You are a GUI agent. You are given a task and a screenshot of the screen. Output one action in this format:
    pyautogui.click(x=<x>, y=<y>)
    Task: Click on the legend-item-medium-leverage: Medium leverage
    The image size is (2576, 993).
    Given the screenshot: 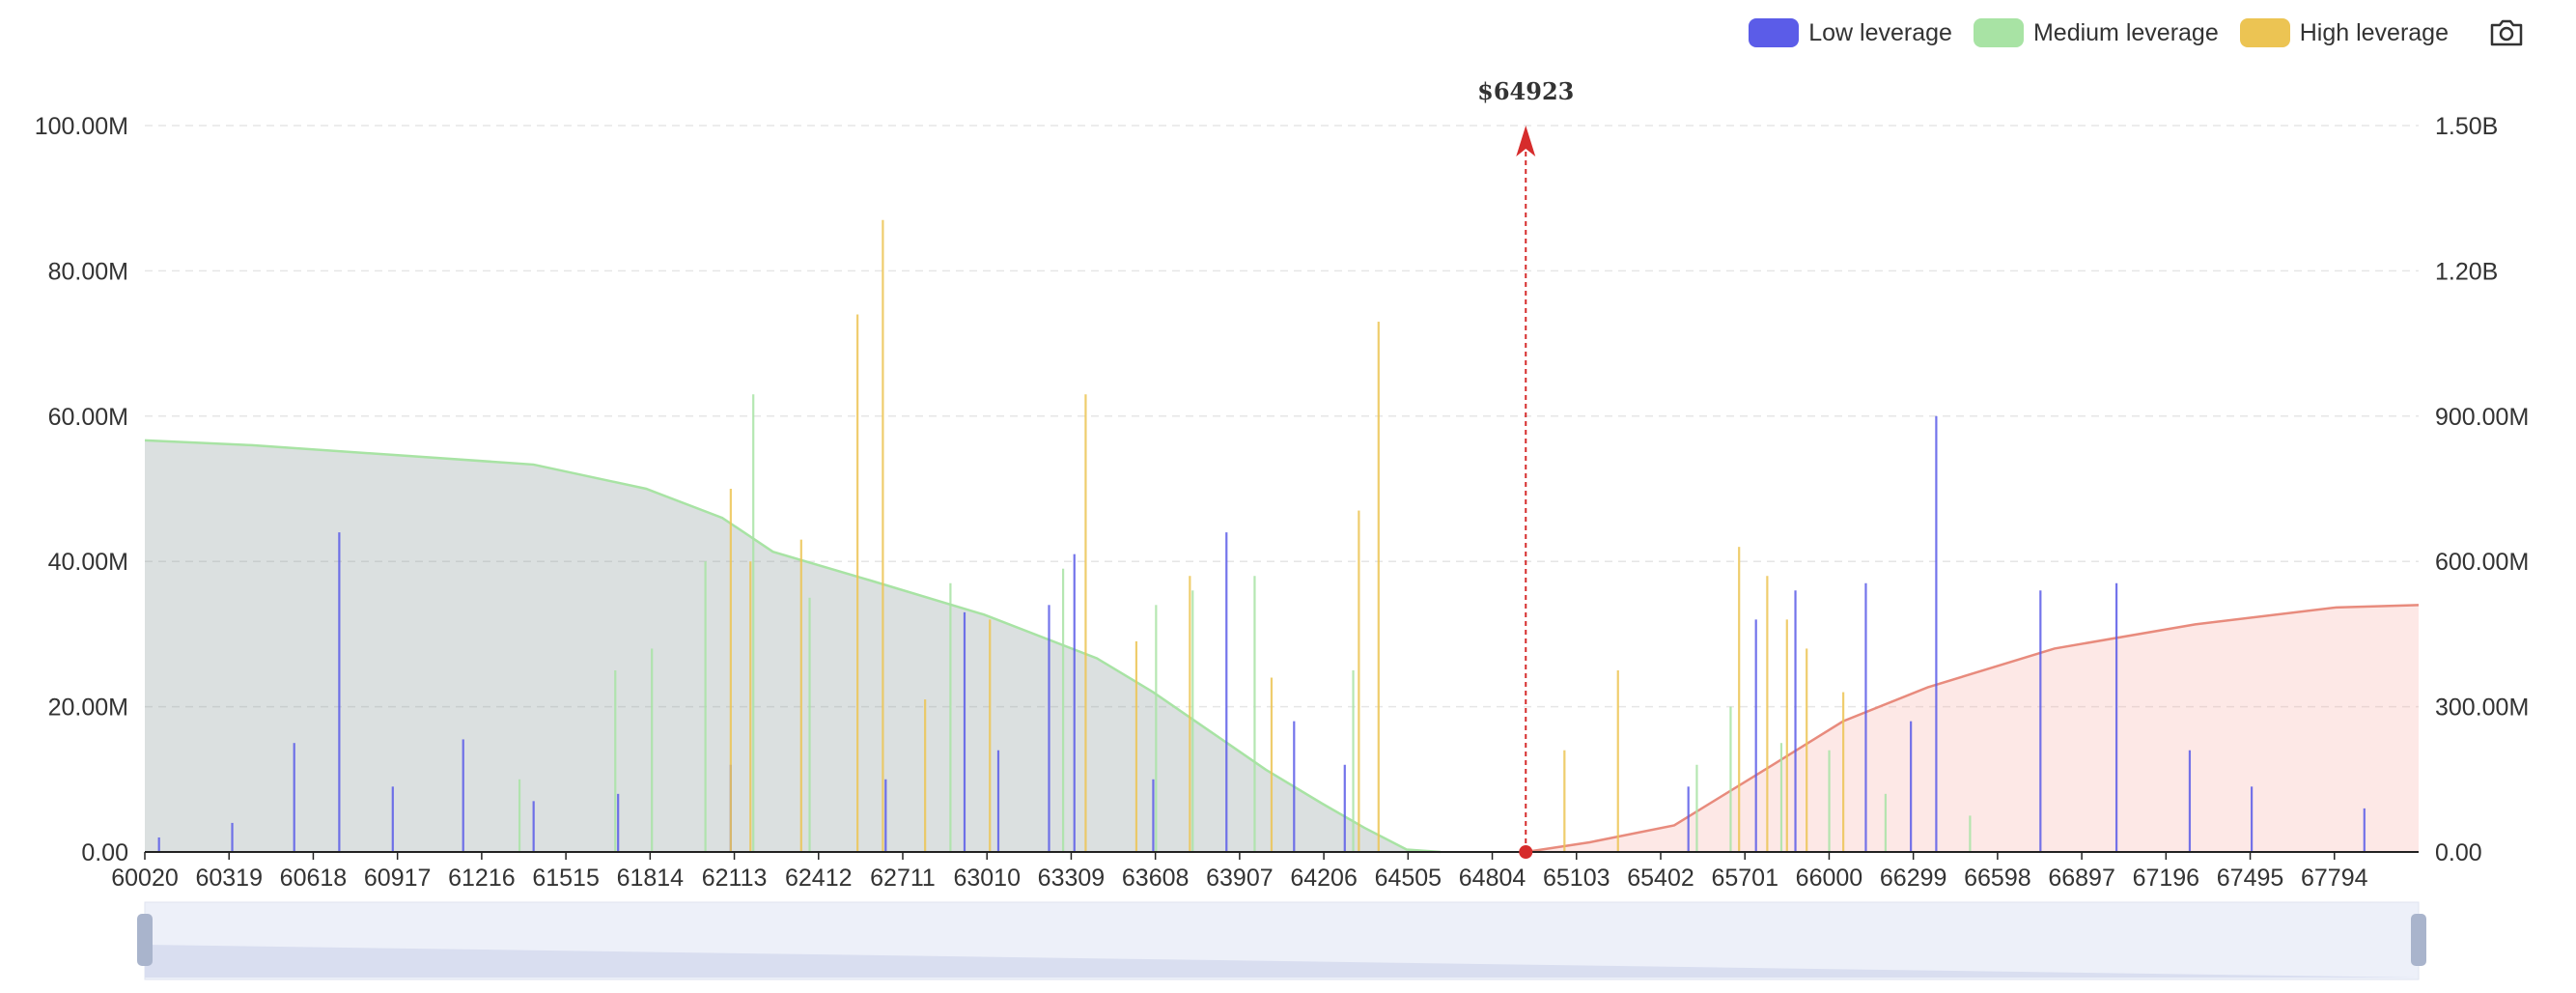 What is the action you would take?
    pyautogui.click(x=2096, y=32)
    